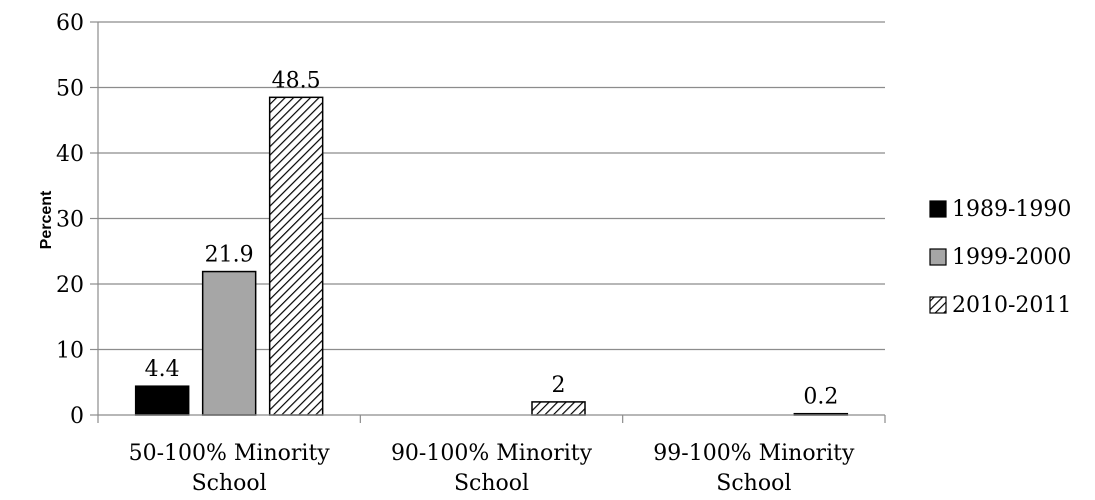 The image size is (1095, 500). I want to click on legend-label: 2010-2011, so click(1011, 305).